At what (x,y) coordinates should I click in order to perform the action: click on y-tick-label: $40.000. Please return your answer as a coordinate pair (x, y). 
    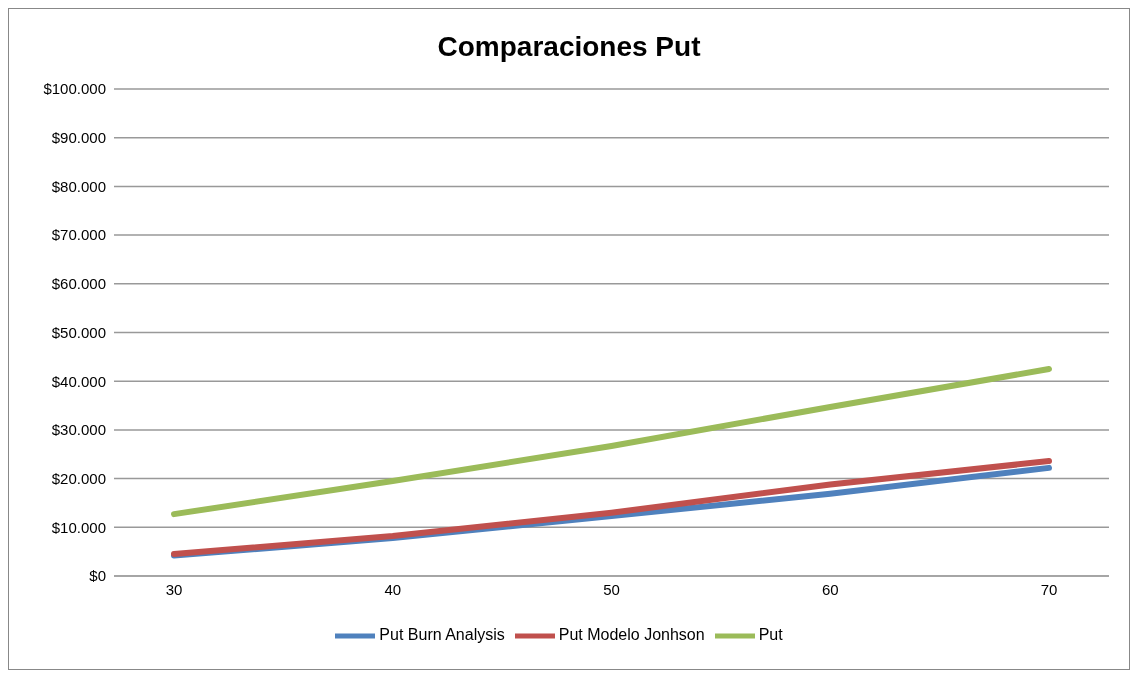
    Looking at the image, I should click on (78, 381).